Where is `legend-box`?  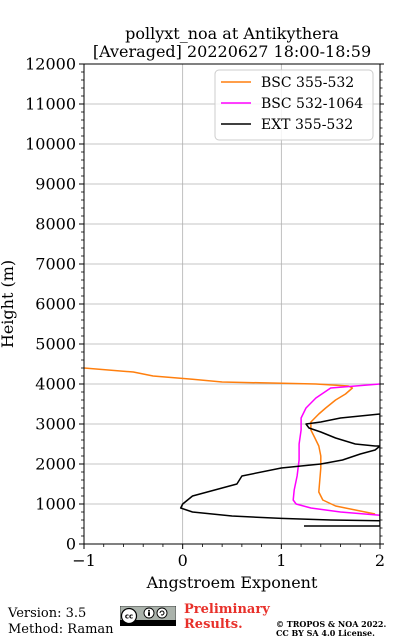 legend-box is located at coordinates (294, 105).